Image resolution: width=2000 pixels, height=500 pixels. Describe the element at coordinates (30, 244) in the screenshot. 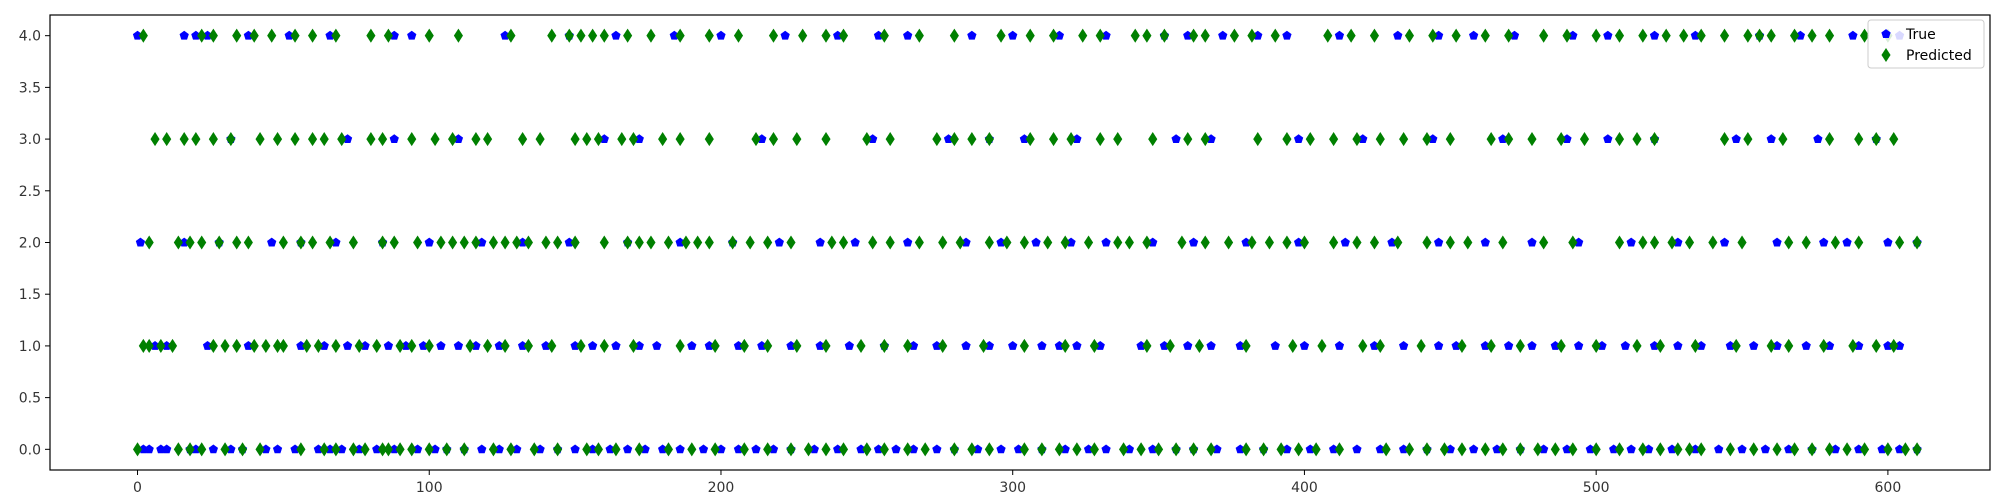

I see `y-tick-label: 2.0` at that location.